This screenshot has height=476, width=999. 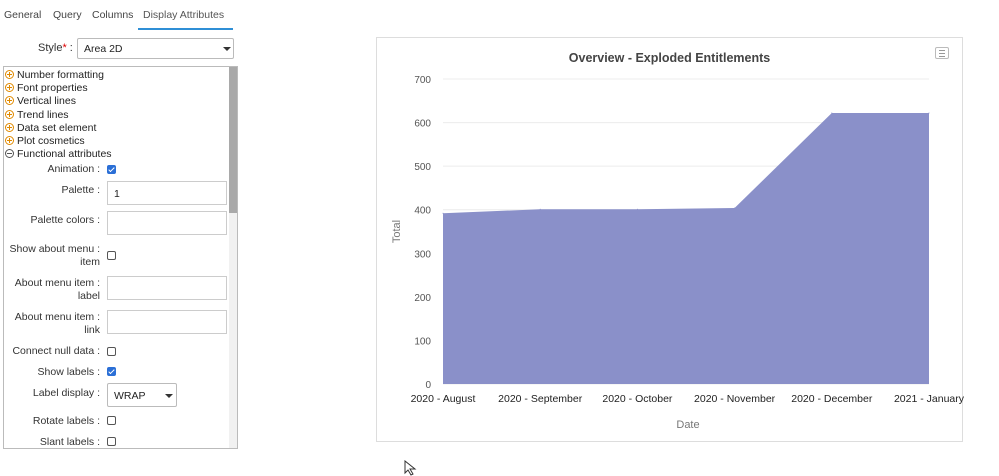 What do you see at coordinates (37, 114) in the screenshot?
I see `tree-item-trend-lines: Trend lines` at bounding box center [37, 114].